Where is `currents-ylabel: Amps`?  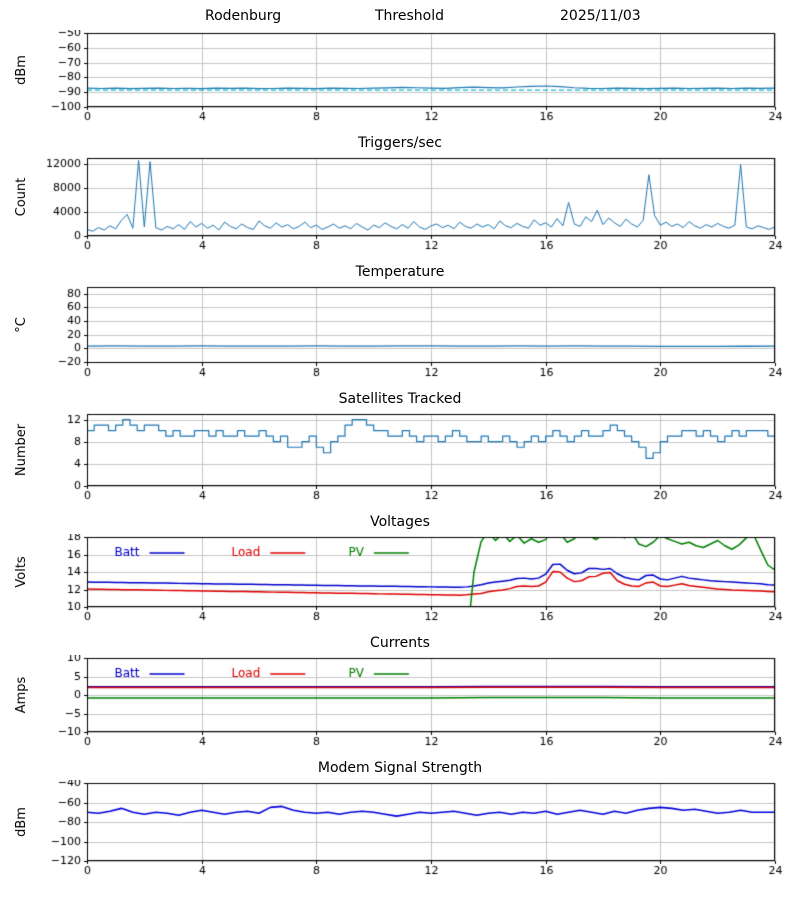 currents-ylabel: Amps is located at coordinates (21, 695).